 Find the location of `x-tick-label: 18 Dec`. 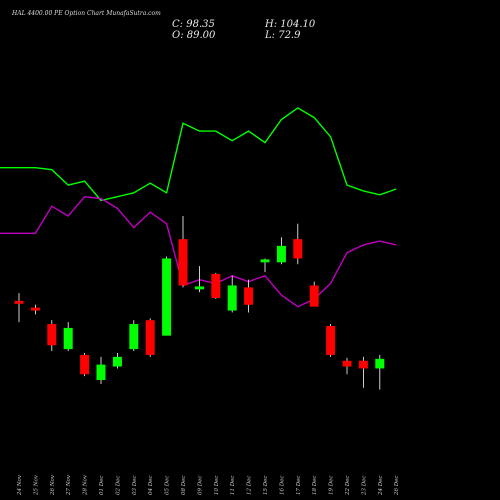

x-tick-label: 18 Dec is located at coordinates (315, 486).